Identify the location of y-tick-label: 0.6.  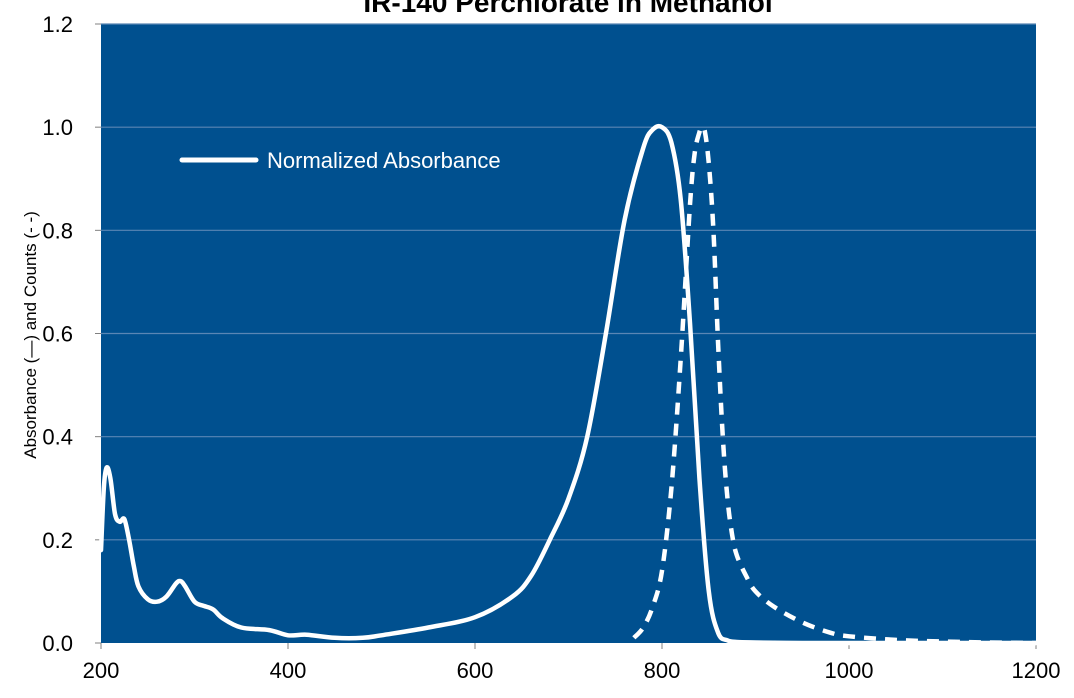
(57, 334).